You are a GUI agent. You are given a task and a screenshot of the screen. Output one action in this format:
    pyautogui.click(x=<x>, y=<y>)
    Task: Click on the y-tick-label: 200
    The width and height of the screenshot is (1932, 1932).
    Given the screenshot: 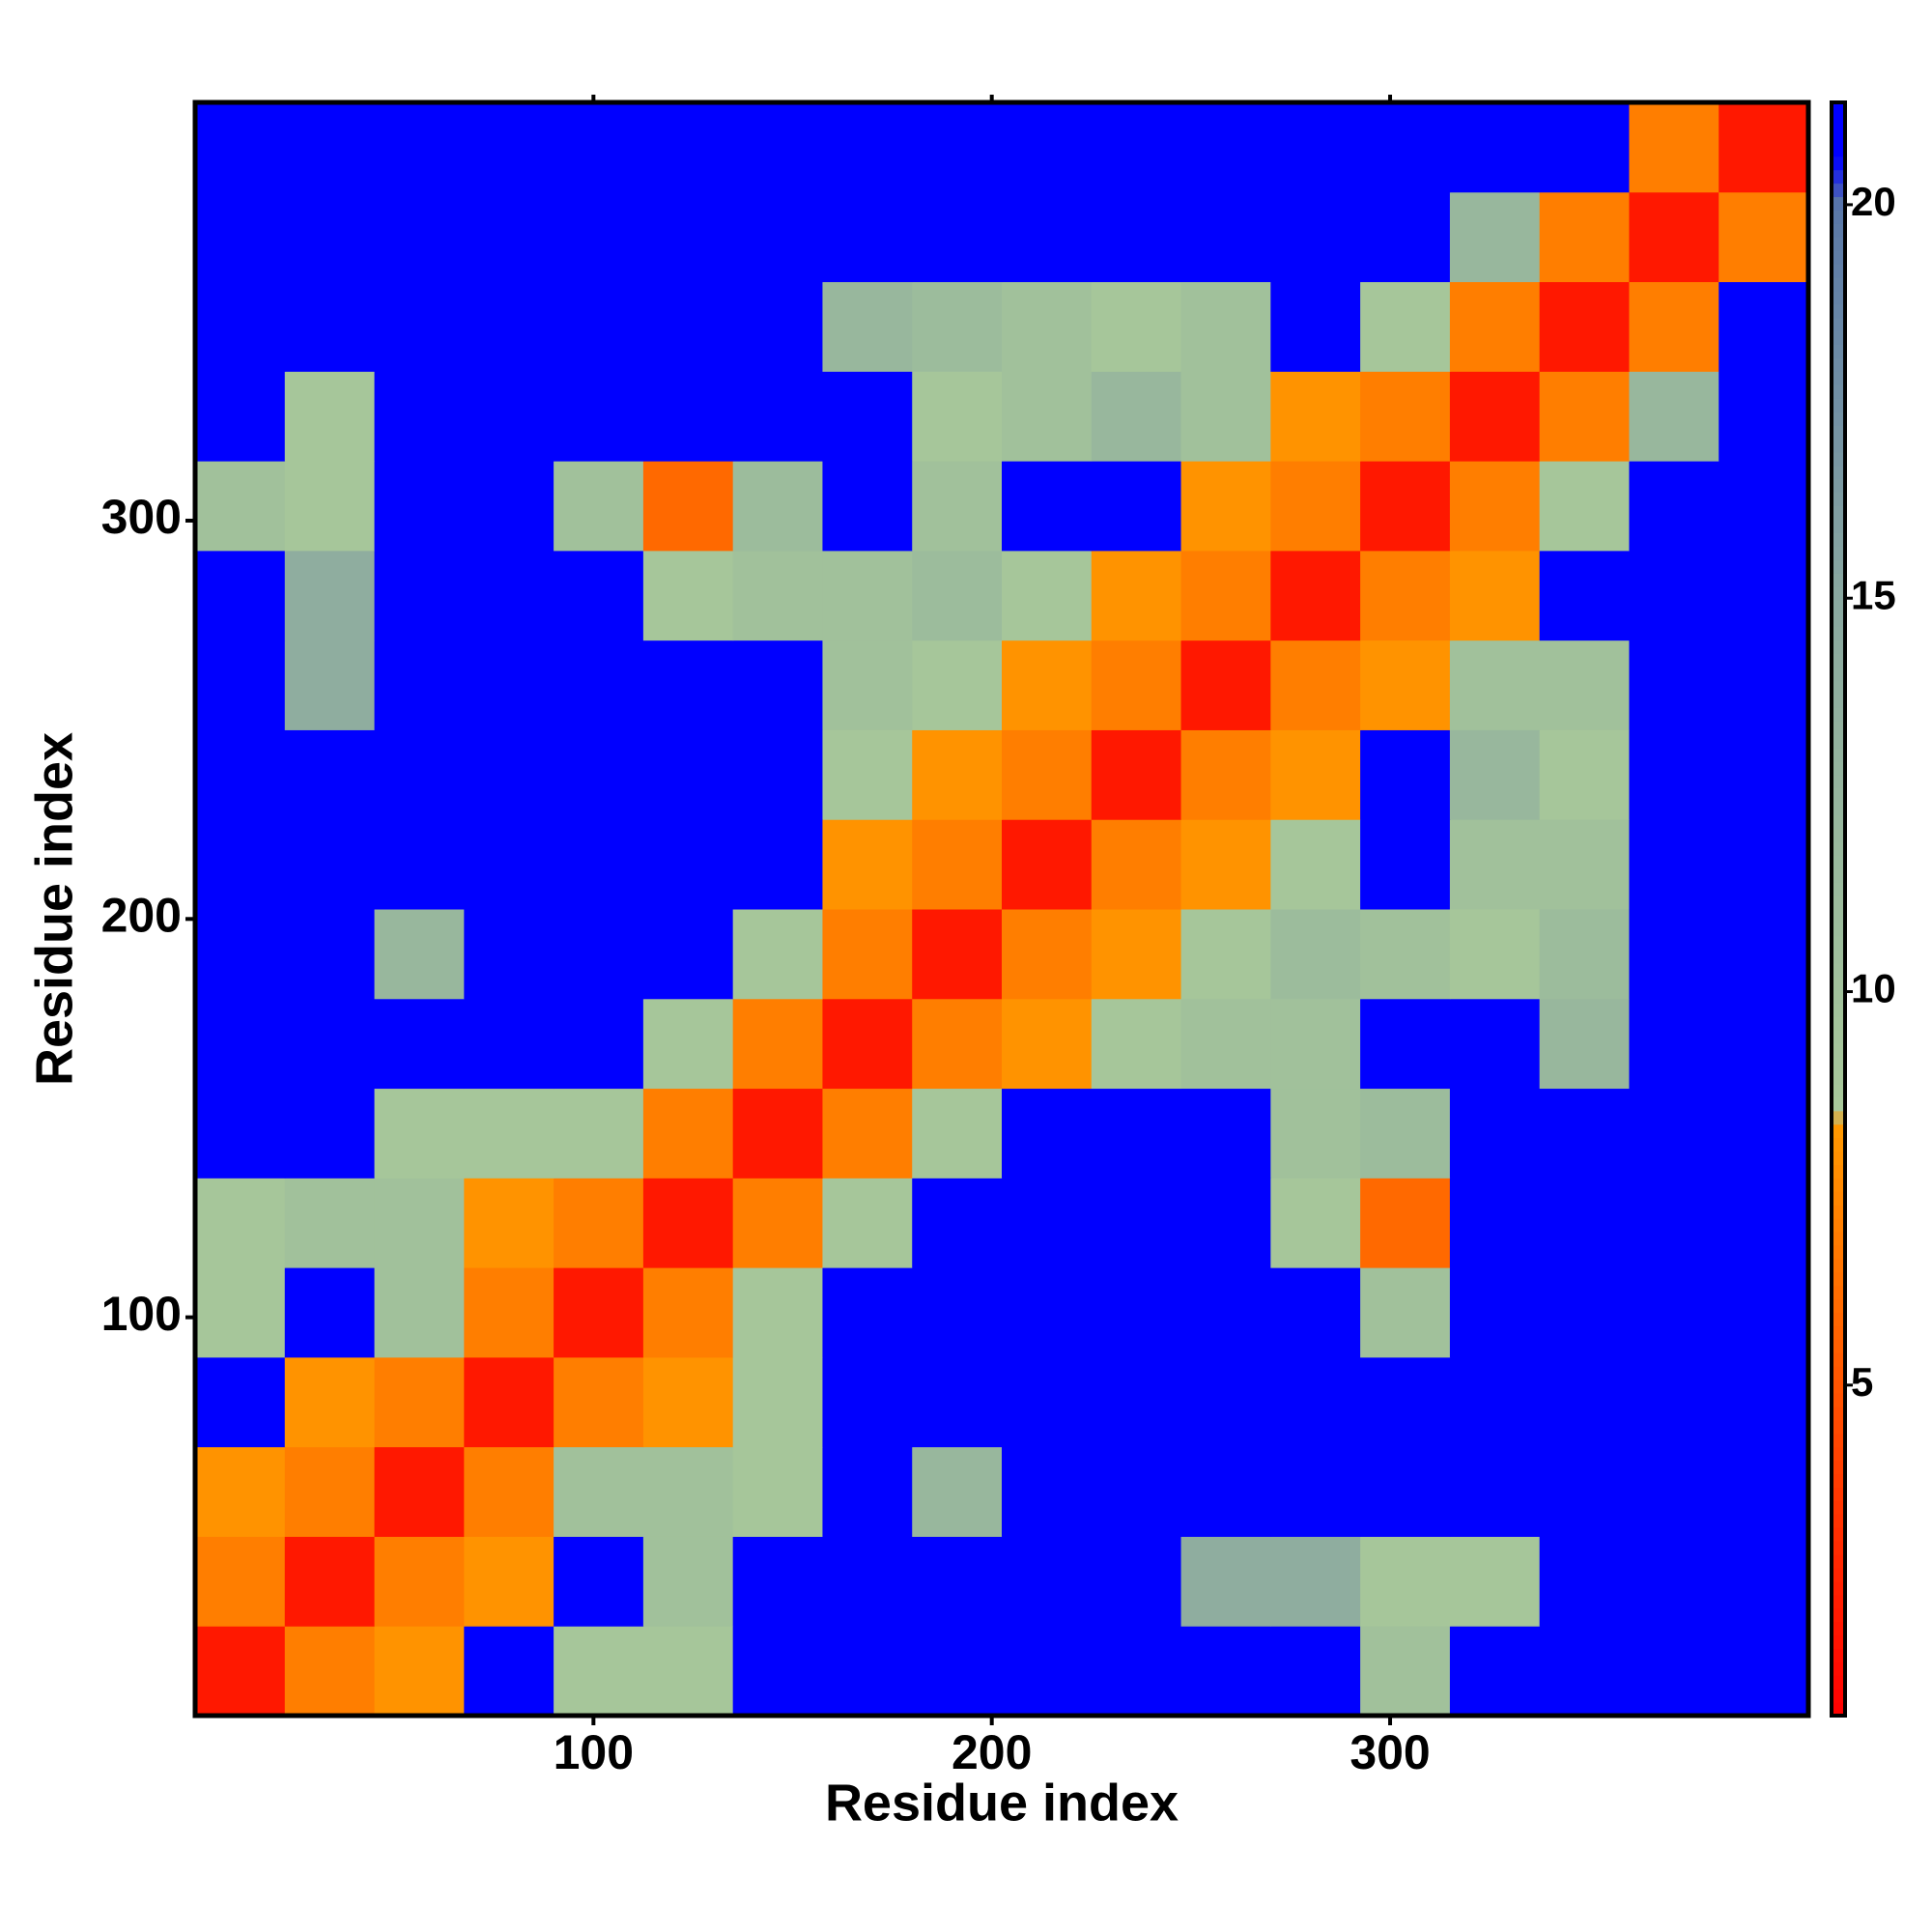 What is the action you would take?
    pyautogui.click(x=141, y=916)
    